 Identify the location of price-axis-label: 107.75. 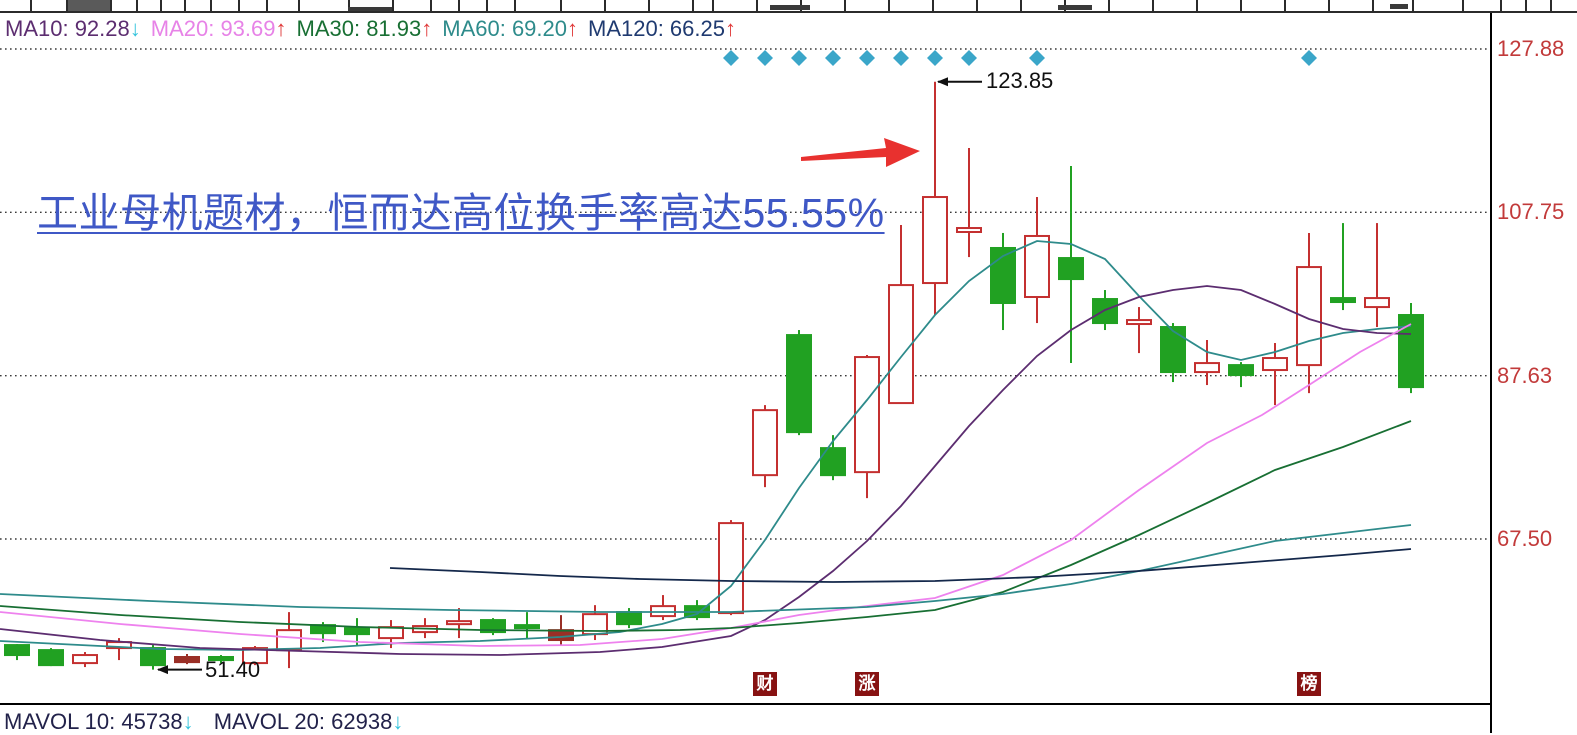
(1531, 212).